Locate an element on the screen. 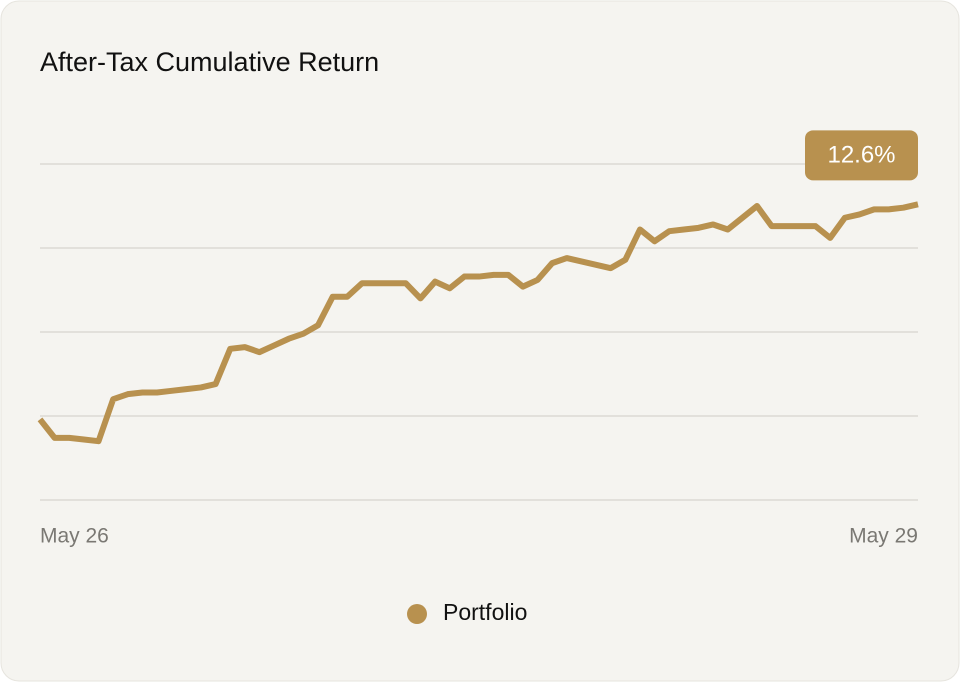 The height and width of the screenshot is (687, 960). legend-marker is located at coordinates (417, 614).